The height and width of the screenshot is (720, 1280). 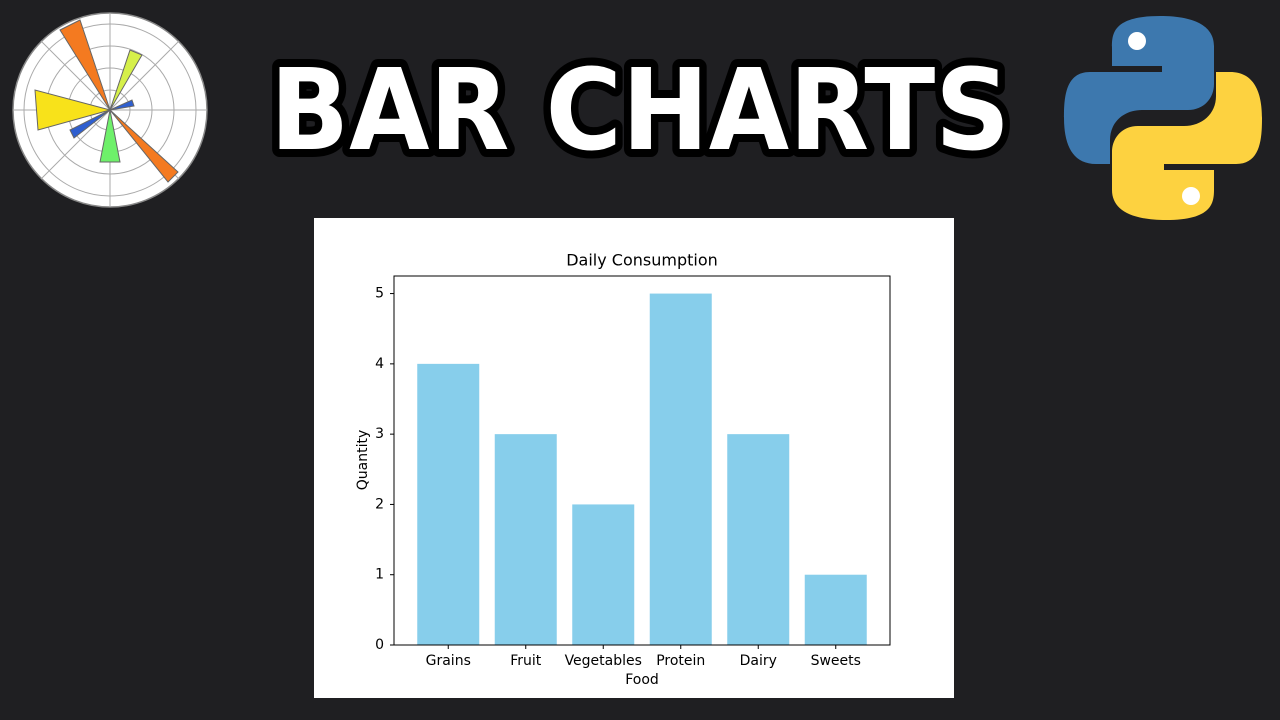 I want to click on x-tick-label: Sweets, so click(x=836, y=661).